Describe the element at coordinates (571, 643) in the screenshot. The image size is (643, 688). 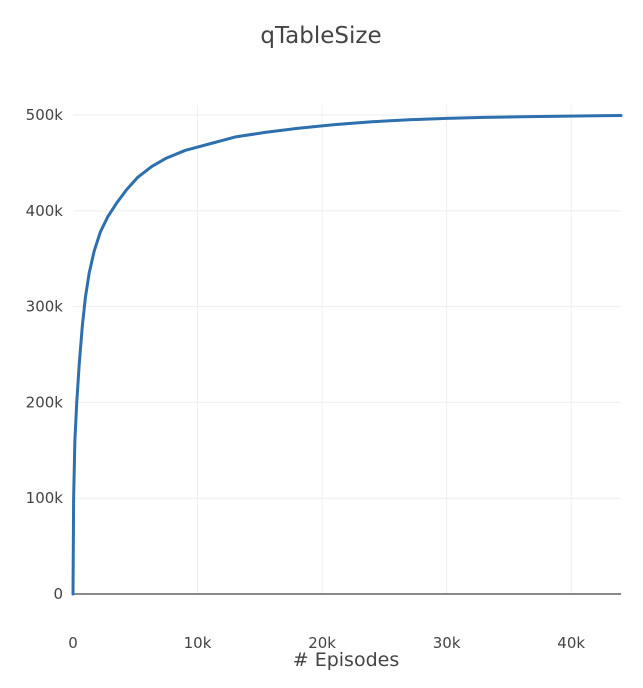
I see `x-tick-label: 40k` at that location.